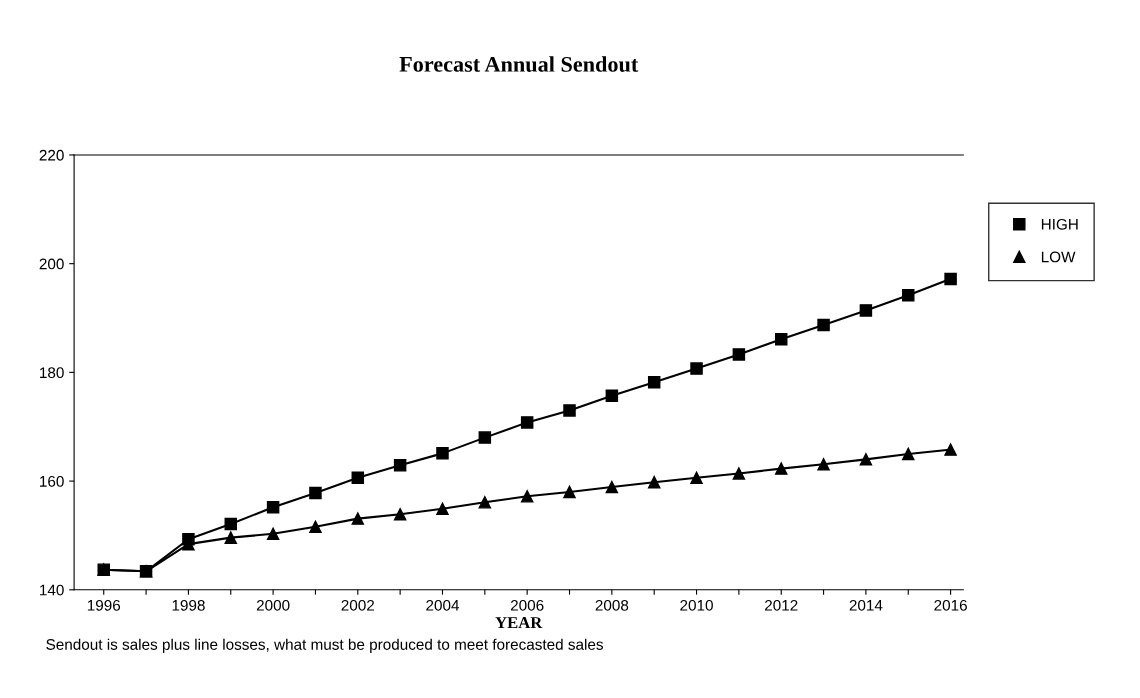 This screenshot has width=1140, height=698. Describe the element at coordinates (527, 605) in the screenshot. I see `x-tick-label: 2006` at that location.